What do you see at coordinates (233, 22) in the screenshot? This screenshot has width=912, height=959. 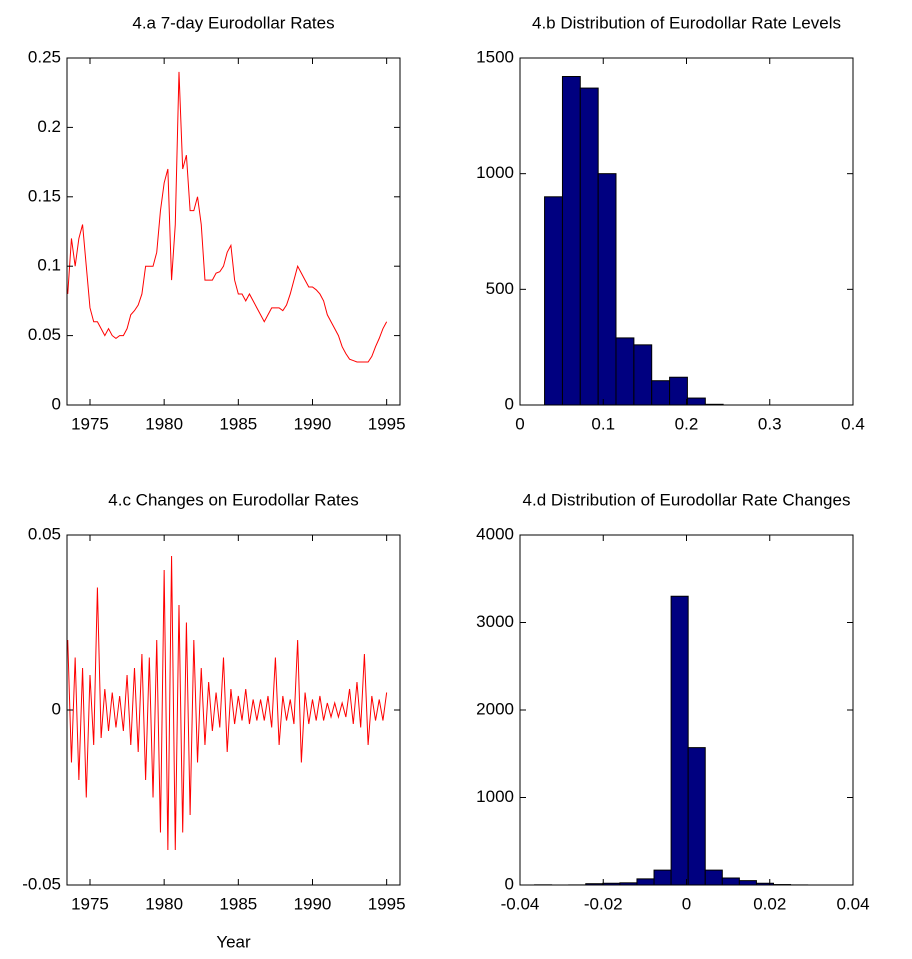 I see `chart-title: 4.a 7-day Eurodollar Rates` at bounding box center [233, 22].